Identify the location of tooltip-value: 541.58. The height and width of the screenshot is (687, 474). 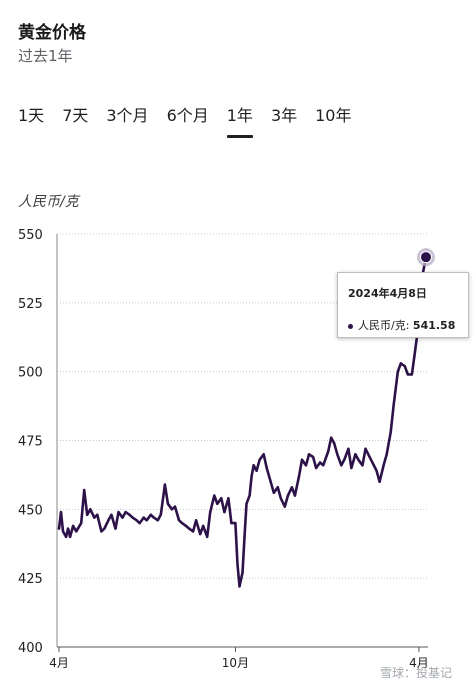
(434, 325).